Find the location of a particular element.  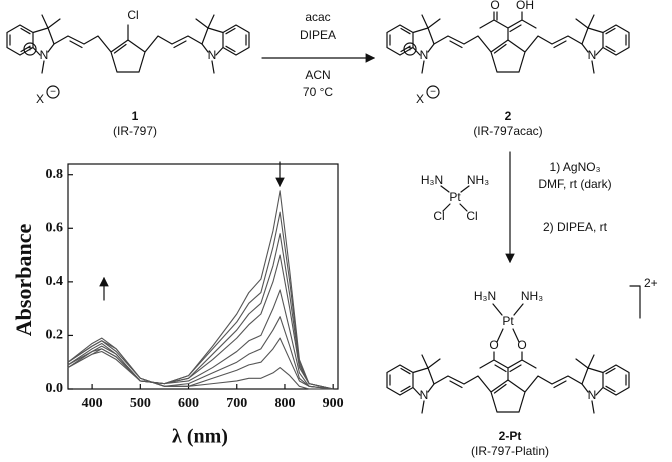

y-tick-label: 0.6 is located at coordinates (55, 228).